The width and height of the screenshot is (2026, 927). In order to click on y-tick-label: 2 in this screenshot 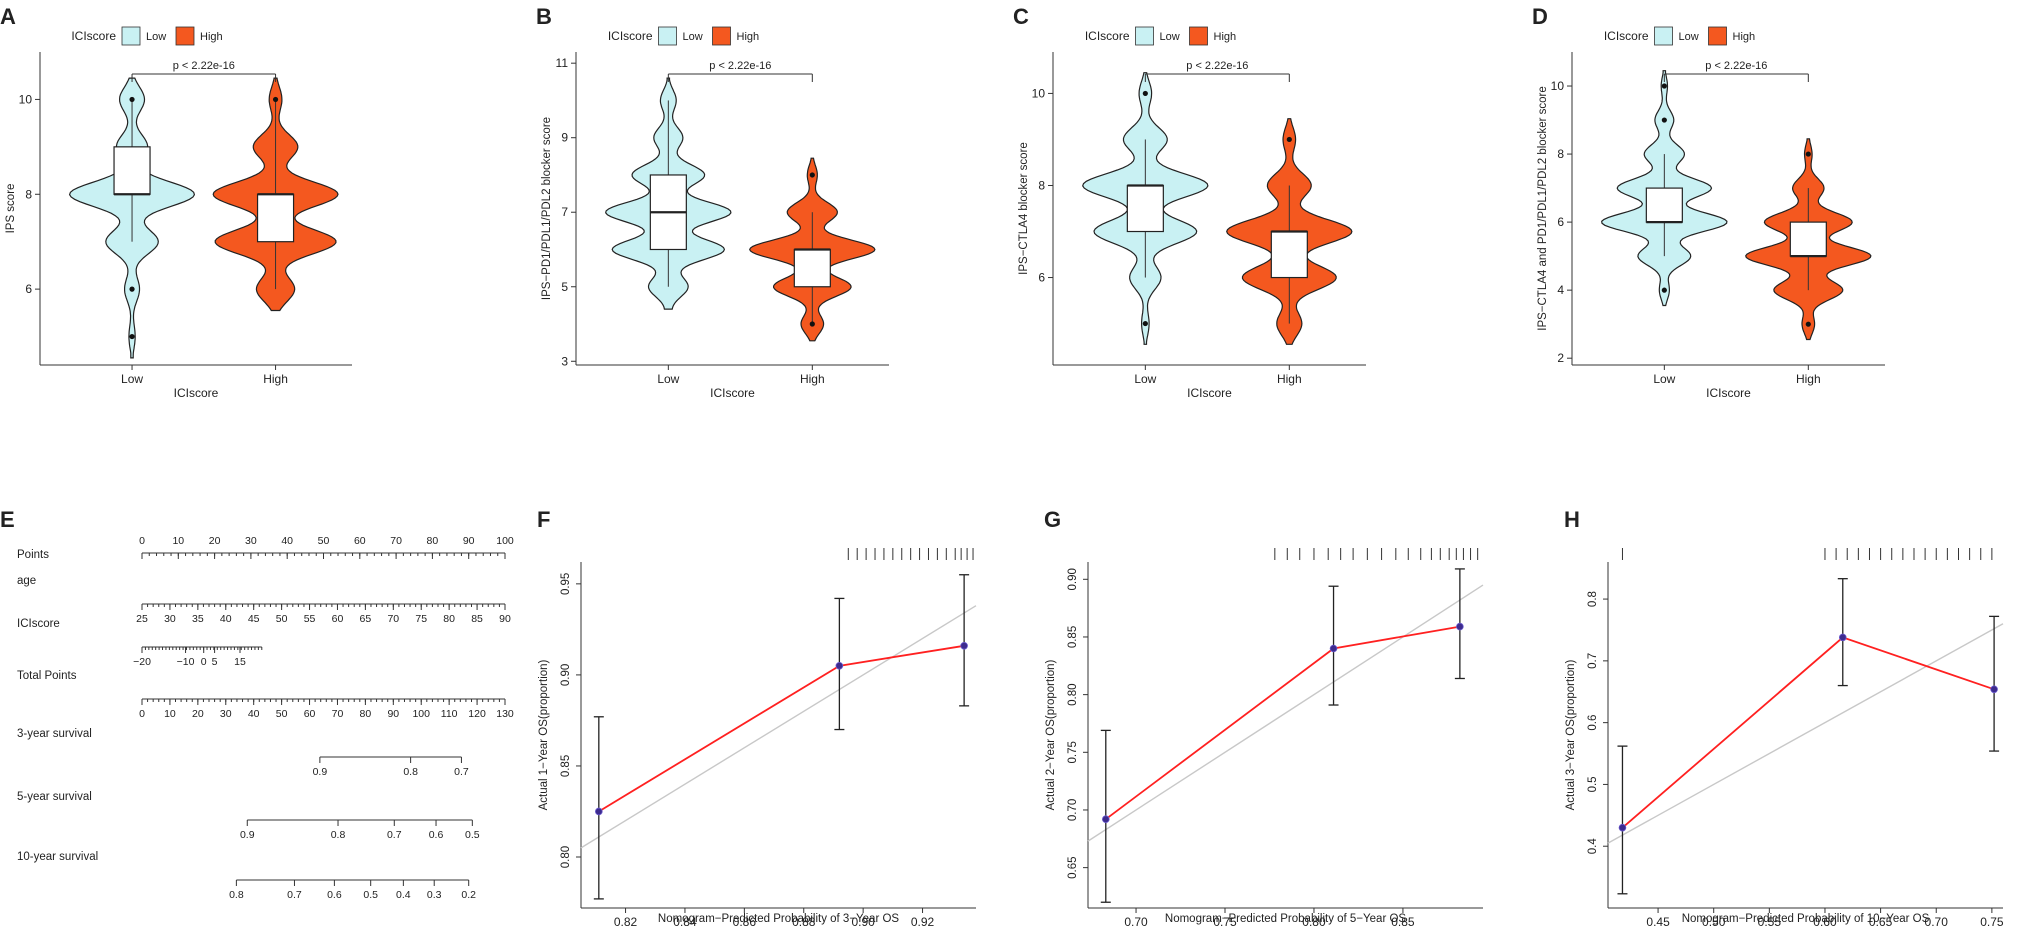, I will do `click(1560, 358)`.